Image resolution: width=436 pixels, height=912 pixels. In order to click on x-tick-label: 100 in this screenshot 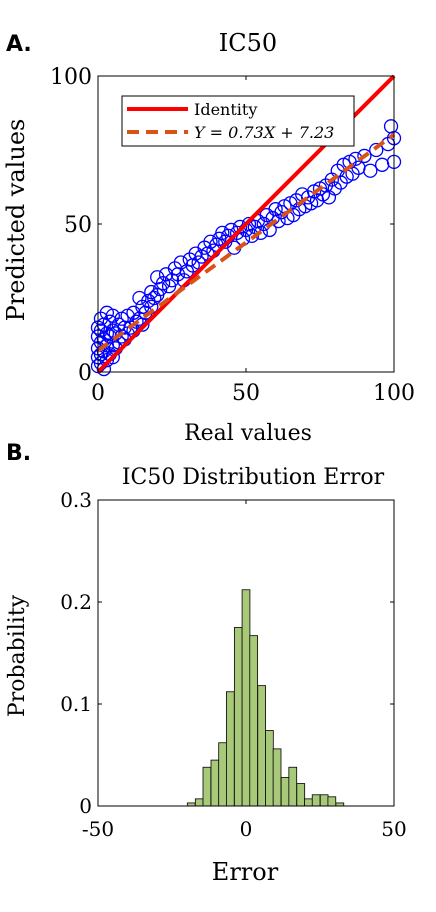, I will do `click(394, 393)`.